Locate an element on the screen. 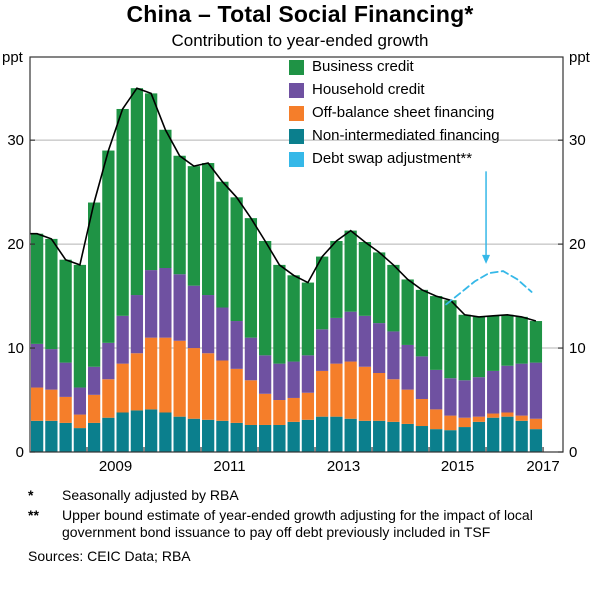 The width and height of the screenshot is (600, 597). legend-label: Household credit is located at coordinates (368, 89).